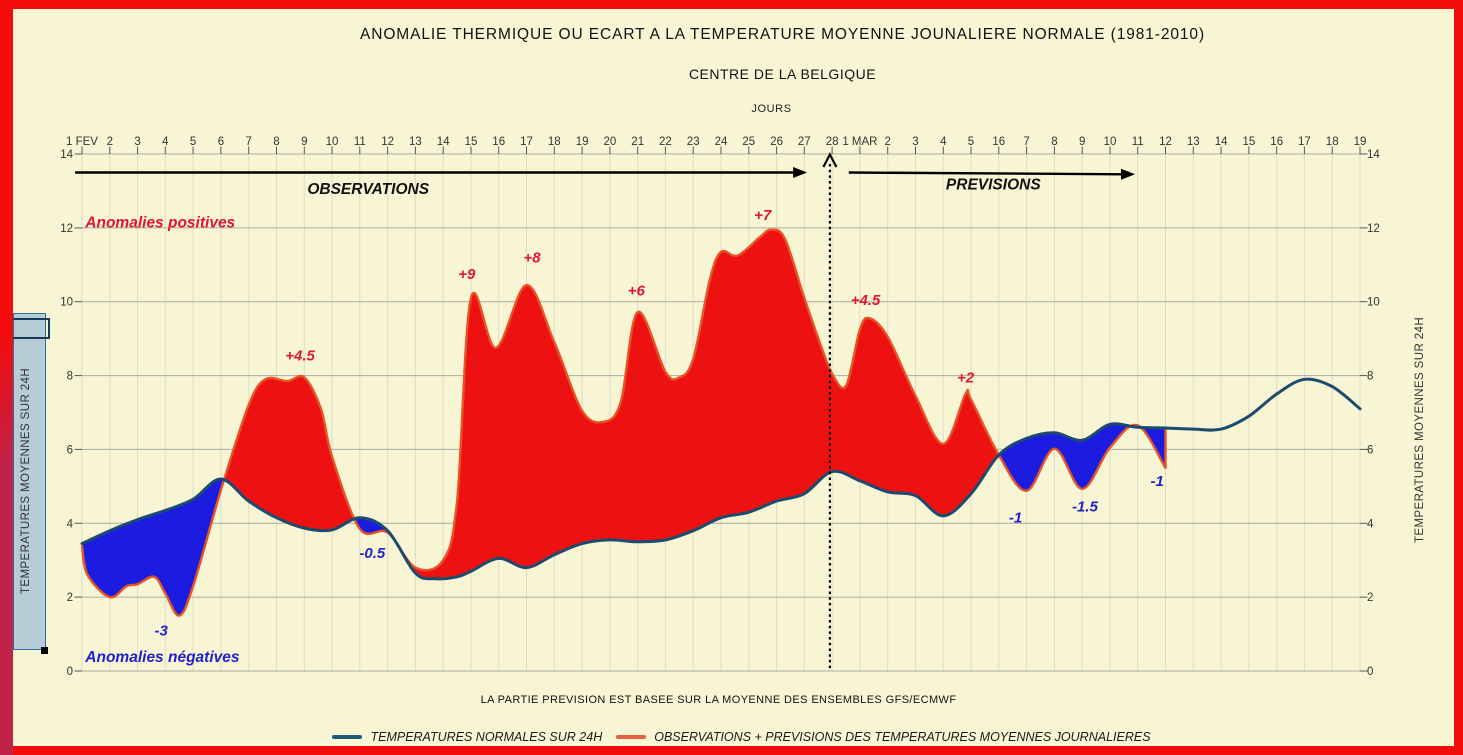  I want to click on border-top, so click(731, 4).